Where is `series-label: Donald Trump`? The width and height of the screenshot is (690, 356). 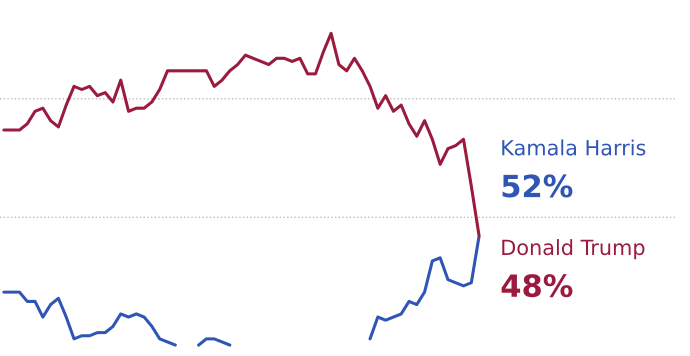 series-label: Donald Trump is located at coordinates (573, 249).